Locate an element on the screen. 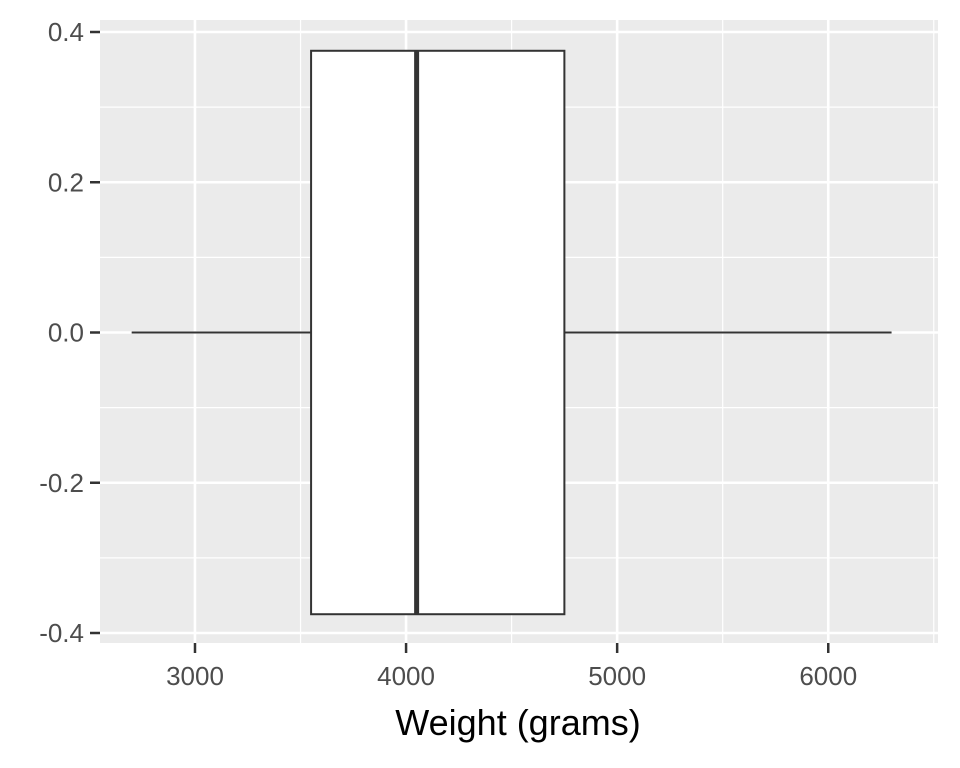  y-axis: 0.4 0.2 0.0 -0.2 -0.4 is located at coordinates (69, 332).